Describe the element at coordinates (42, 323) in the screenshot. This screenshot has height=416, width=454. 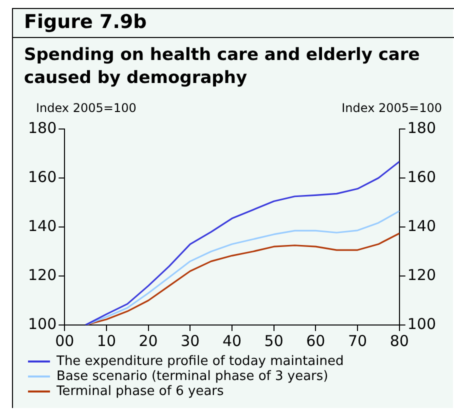
I see `y-tick-label: 100` at that location.